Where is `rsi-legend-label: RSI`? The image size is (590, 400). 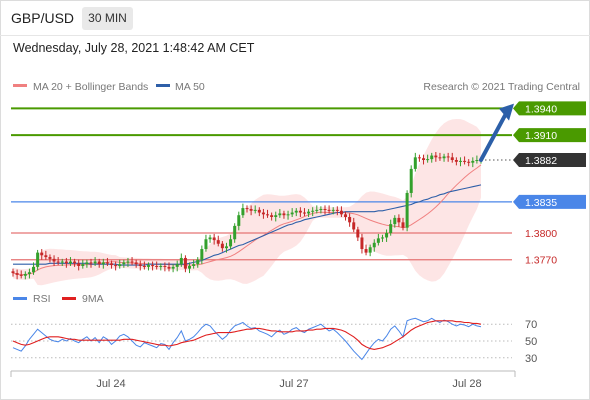 rsi-legend-label: RSI is located at coordinates (42, 299).